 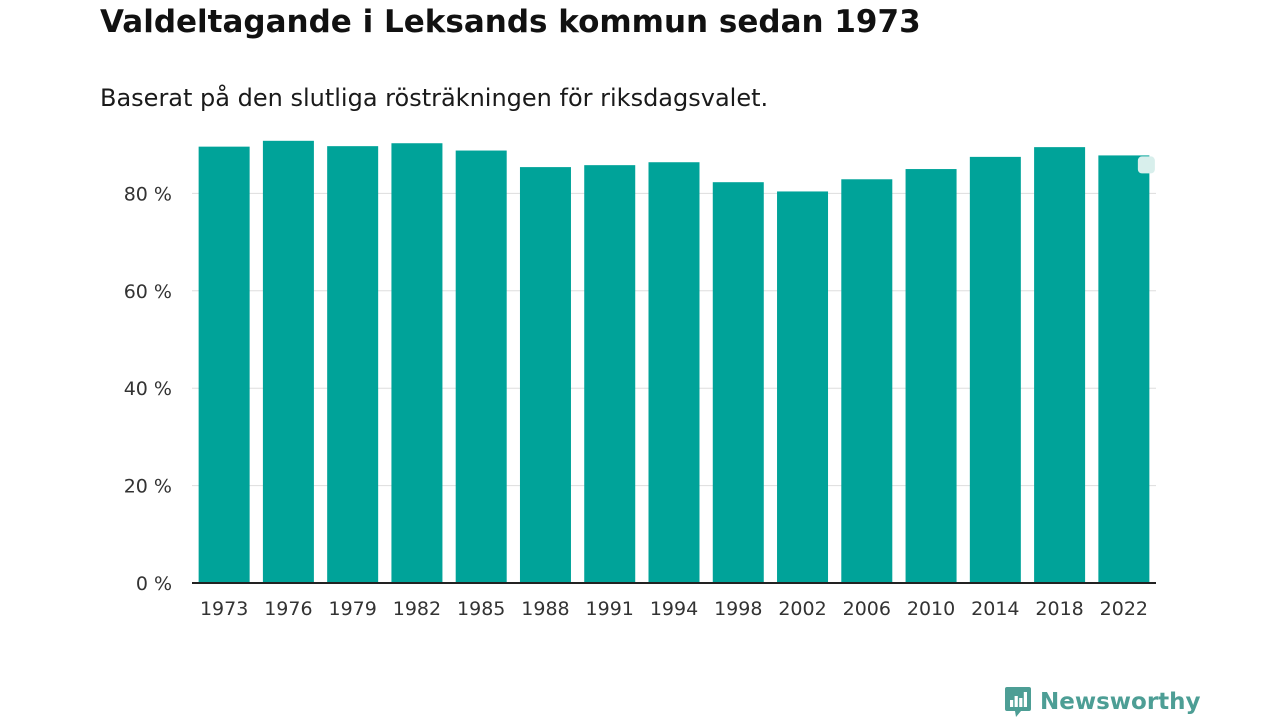 What do you see at coordinates (802, 609) in the screenshot?
I see `x-tick-label: 2002` at bounding box center [802, 609].